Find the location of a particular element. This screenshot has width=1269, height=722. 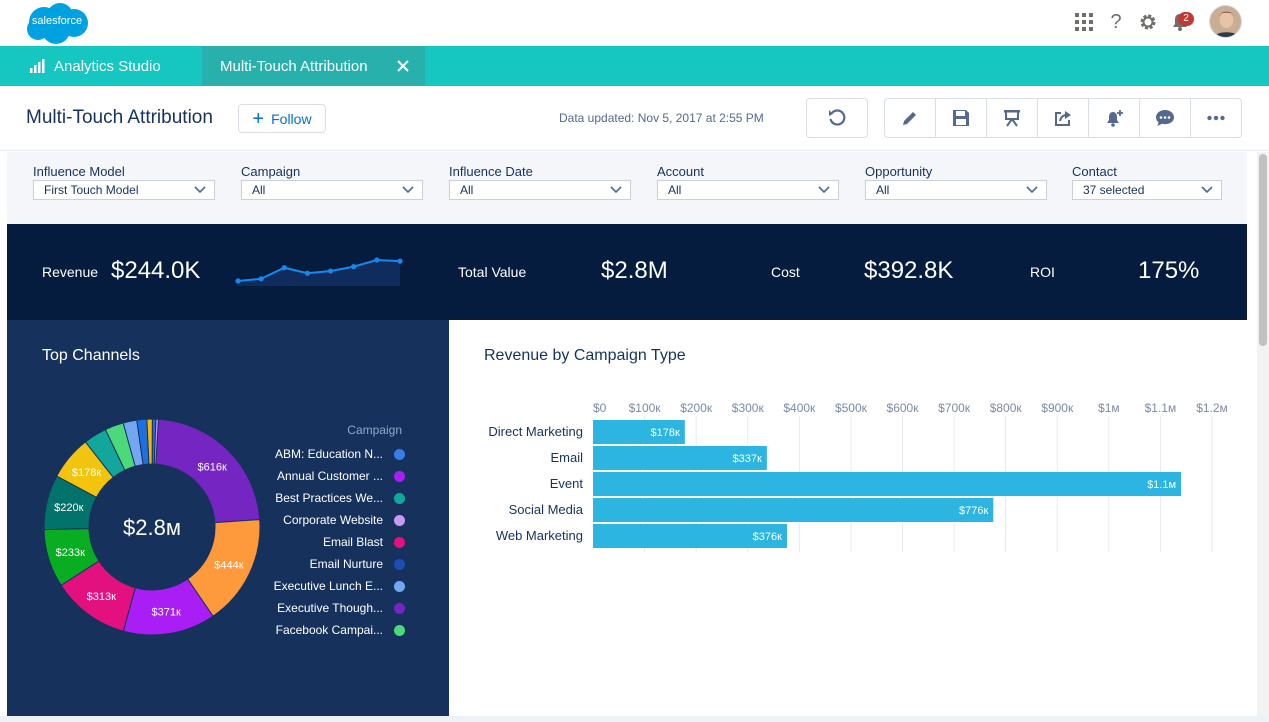

influence-model-select: First Touch Model is located at coordinates (124, 190).